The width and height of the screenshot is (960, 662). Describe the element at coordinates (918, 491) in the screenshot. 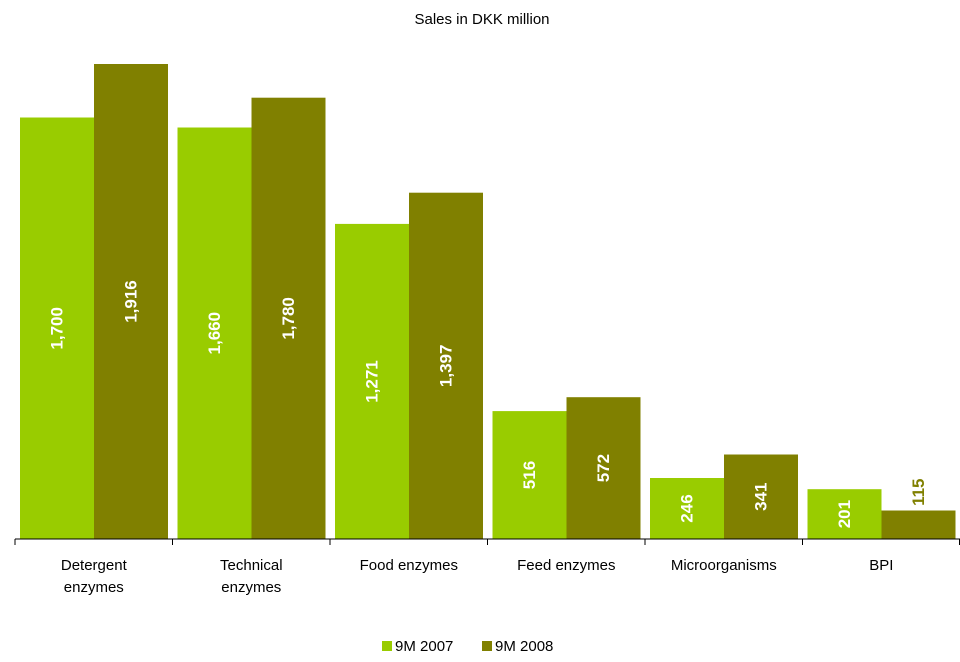

I see `data-label-2008-5: 115` at that location.